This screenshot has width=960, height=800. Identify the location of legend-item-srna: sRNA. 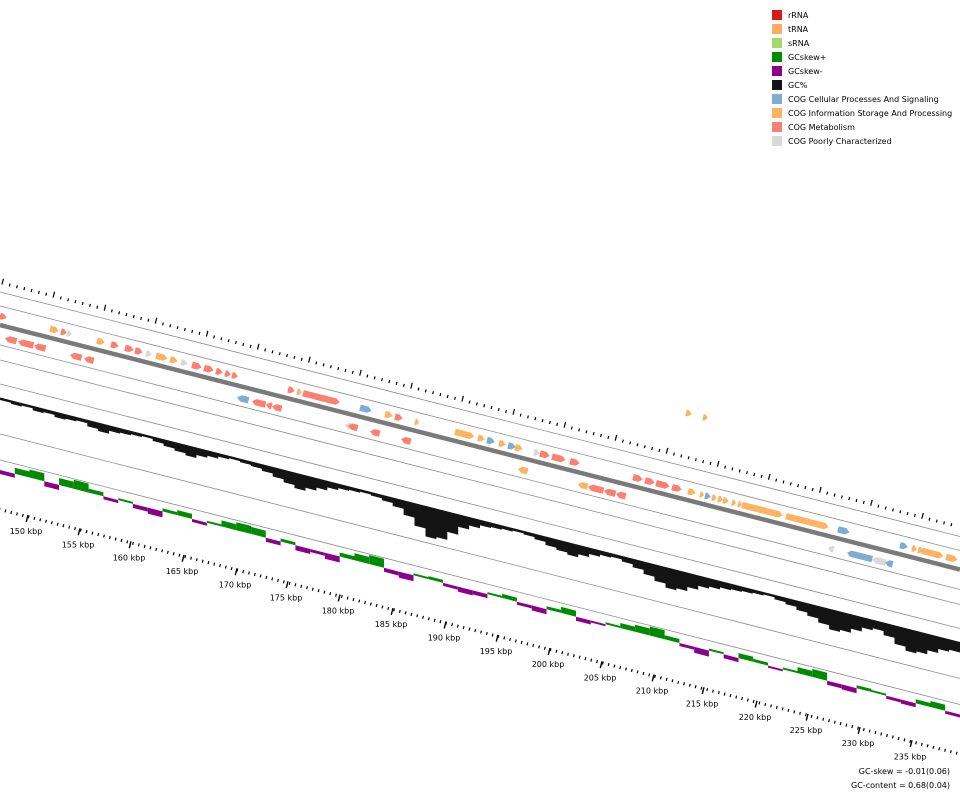
(862, 43).